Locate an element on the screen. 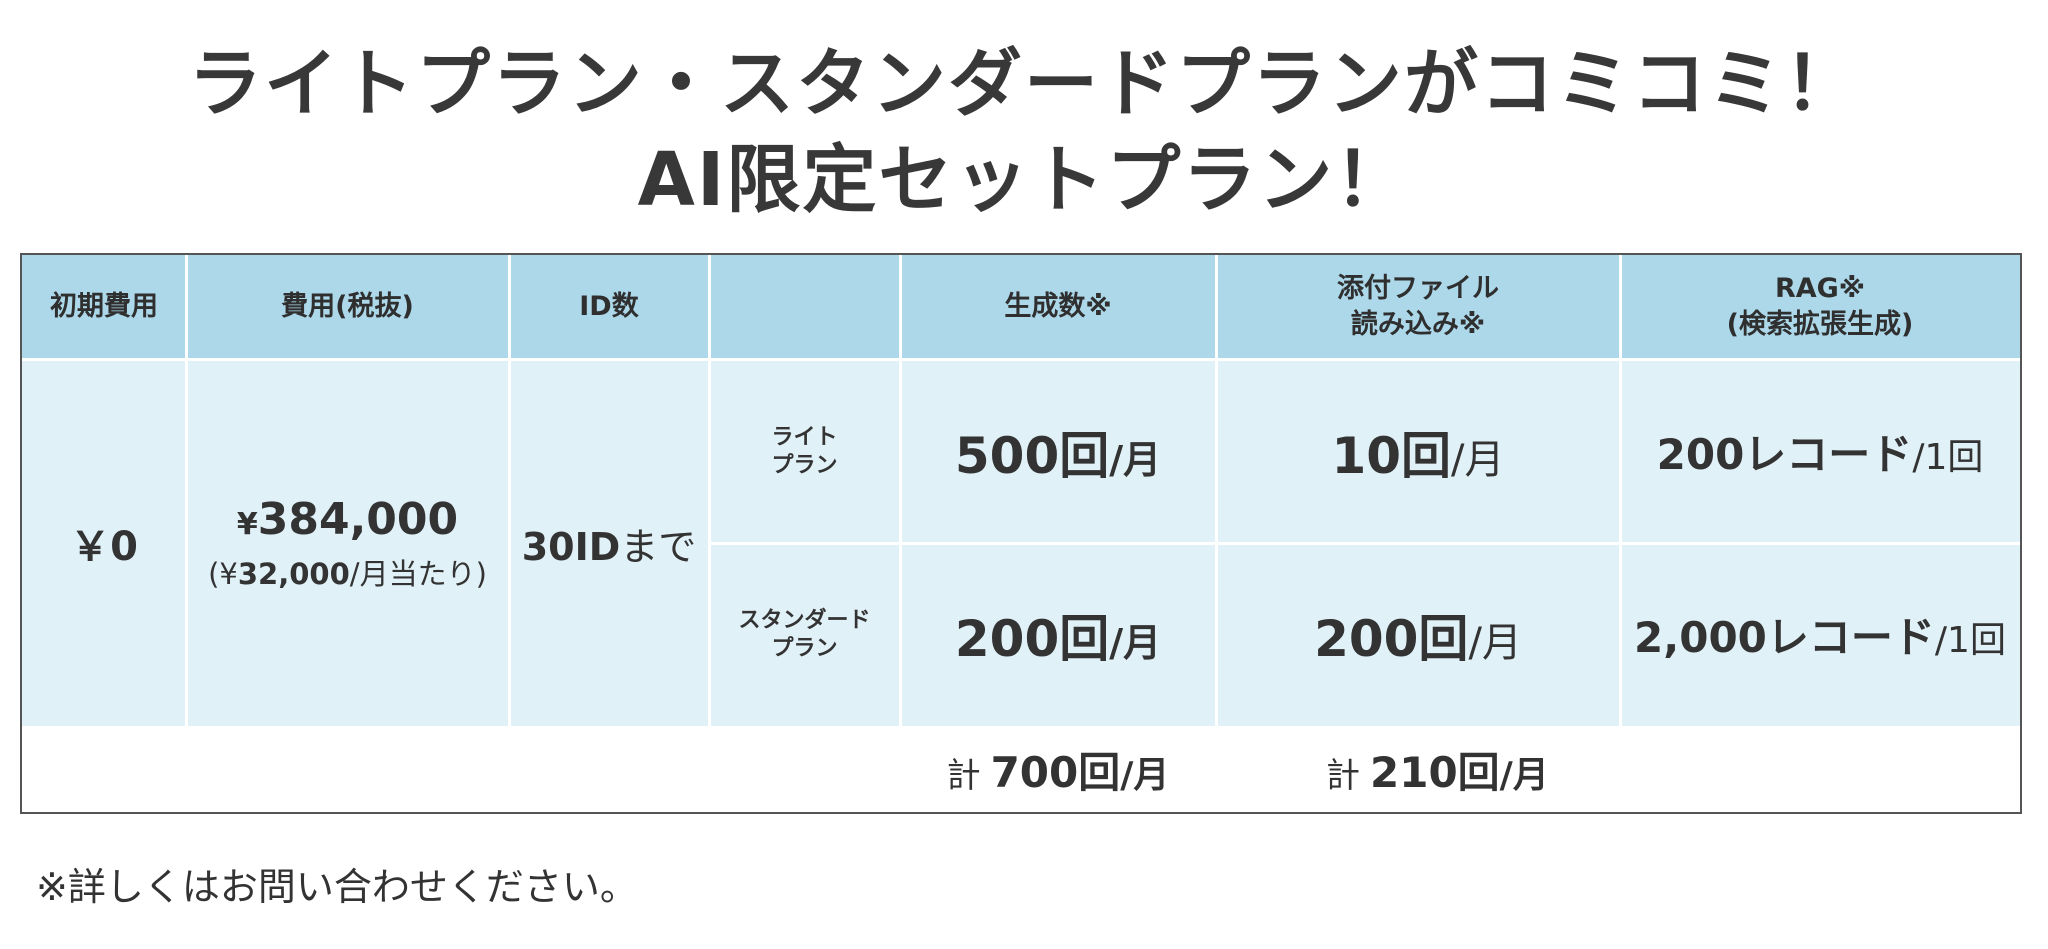 This screenshot has height=949, width=2048. fee-main: ¥384,000 is located at coordinates (347, 519).